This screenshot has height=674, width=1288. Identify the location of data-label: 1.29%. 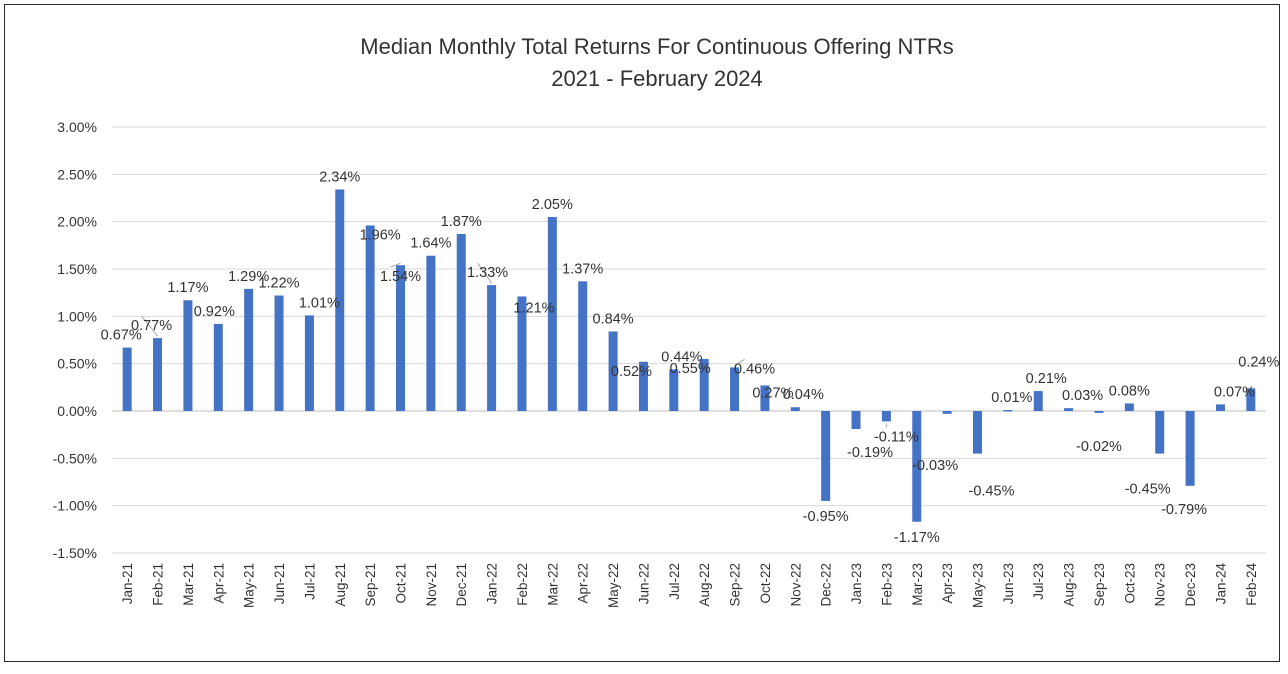
(248, 277).